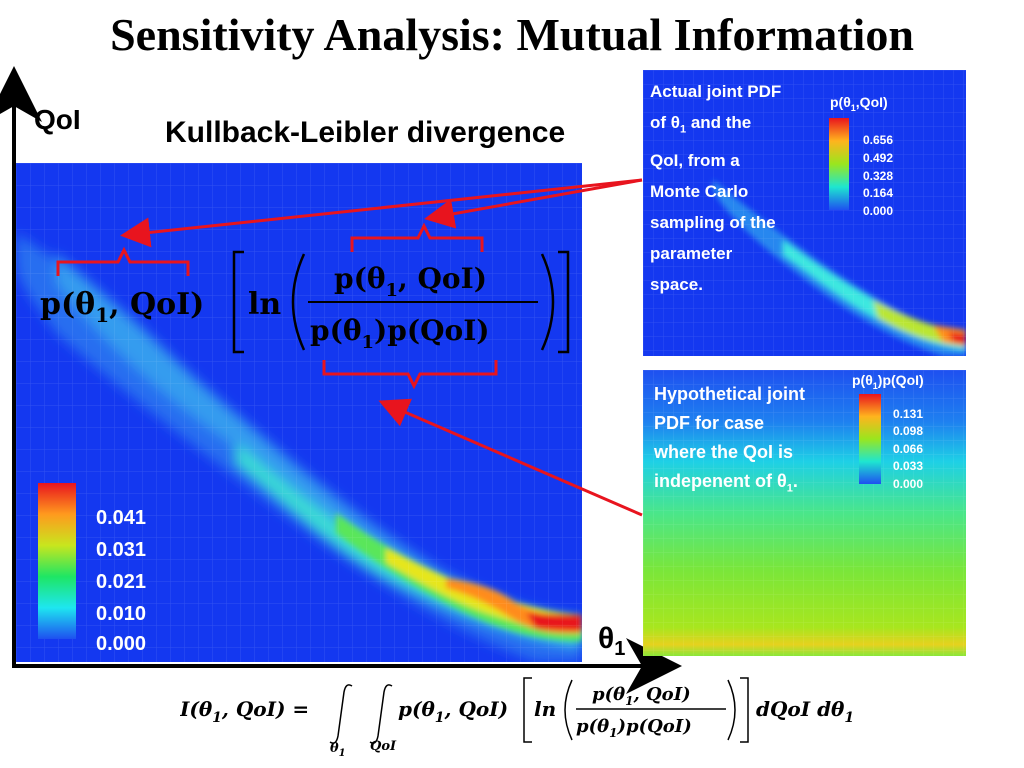 This screenshot has height=768, width=1024. What do you see at coordinates (888, 381) in the screenshot?
I see `independent-pdf-legend-title: p(θ1)p(QoI)` at bounding box center [888, 381].